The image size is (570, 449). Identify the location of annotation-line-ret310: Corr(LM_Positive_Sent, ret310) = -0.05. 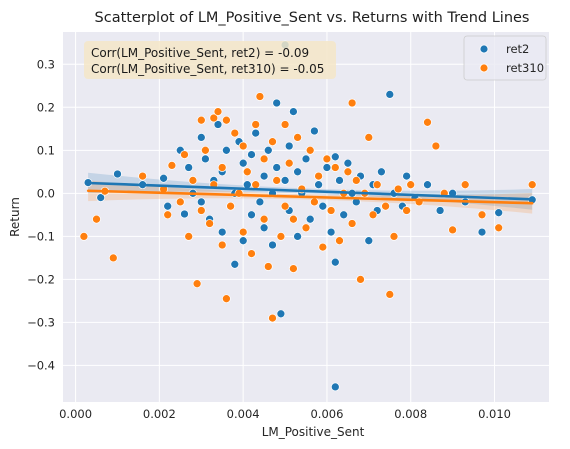
(207, 69).